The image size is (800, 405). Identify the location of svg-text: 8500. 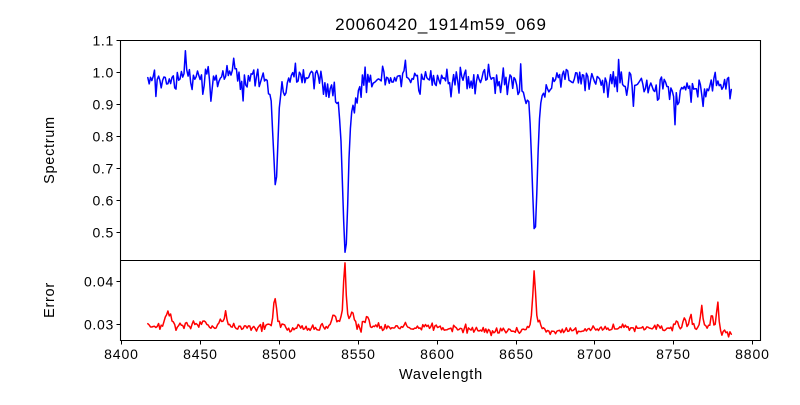
(279, 354).